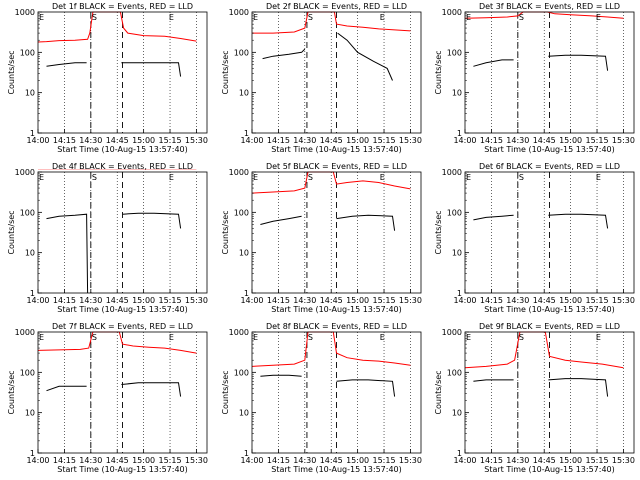 This screenshot has width=640, height=480. Describe the element at coordinates (549, 166) in the screenshot. I see `panel-title: Det 6f BLACK = Events, RED = LLD` at that location.